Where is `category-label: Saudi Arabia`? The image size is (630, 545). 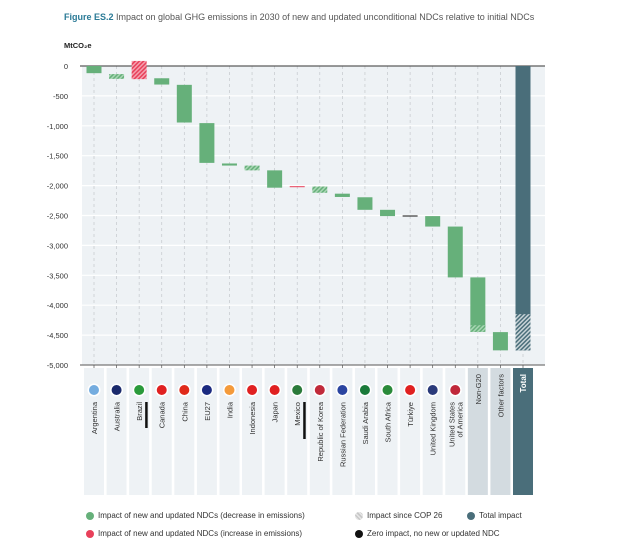 category-label: Saudi Arabia is located at coordinates (365, 422).